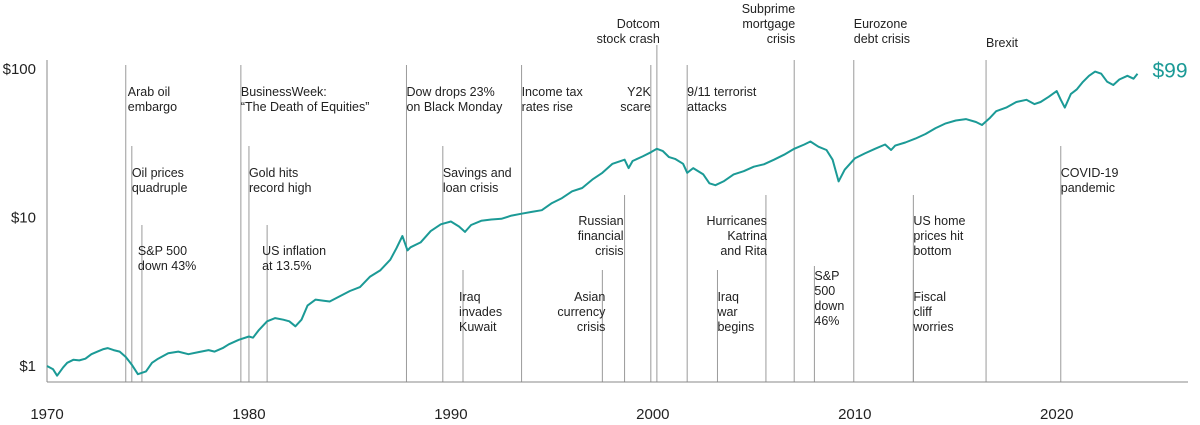  Describe the element at coordinates (722, 92) in the screenshot. I see `event-label-line: 9/11 terrorist` at that location.